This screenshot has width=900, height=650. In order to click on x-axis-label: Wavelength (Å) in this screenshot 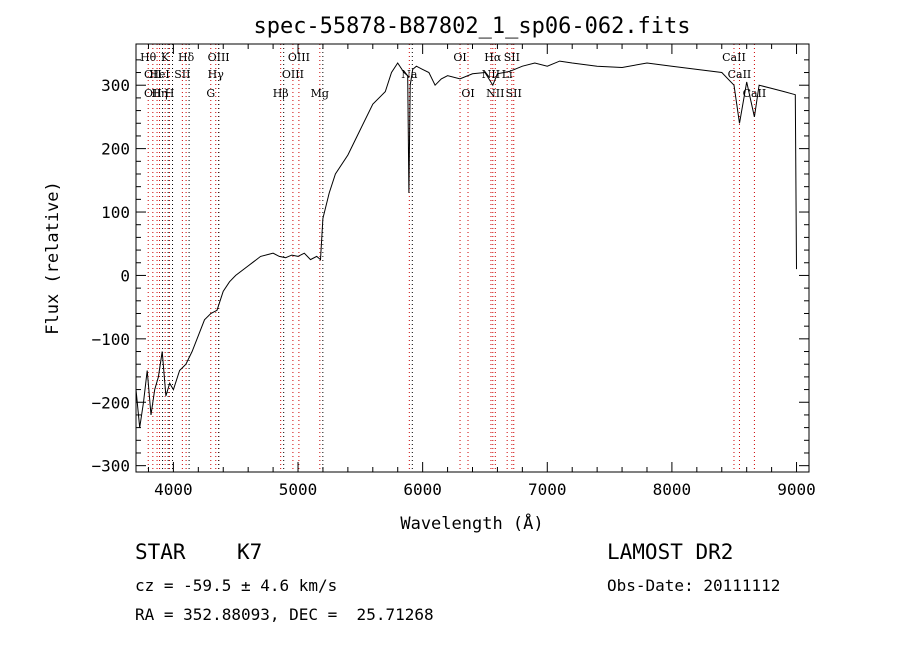, I will do `click(471, 523)`.